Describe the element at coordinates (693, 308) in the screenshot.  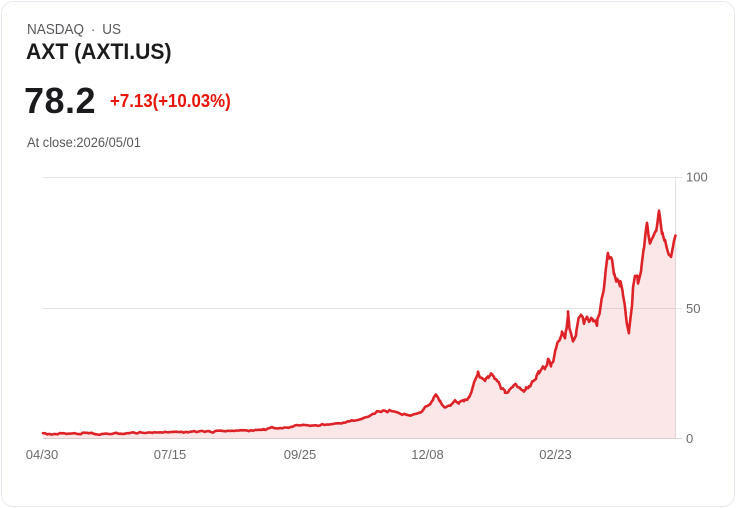
I see `svg-text: 50` at that location.